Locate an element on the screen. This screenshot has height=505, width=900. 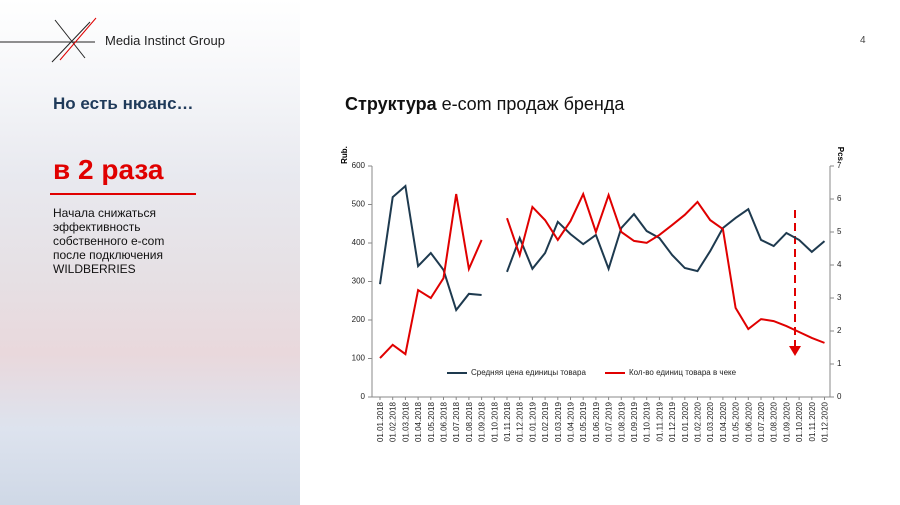
y2-tick-label: 2 is located at coordinates (839, 330).